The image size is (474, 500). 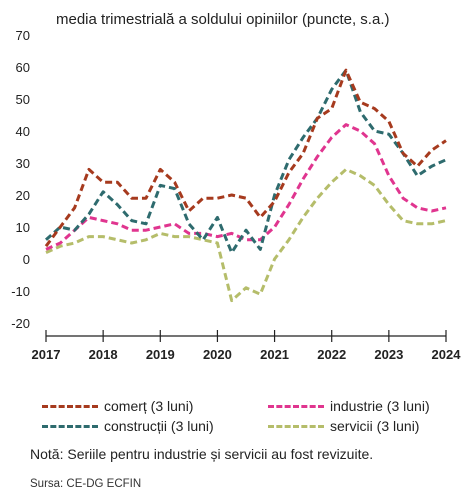 I want to click on legend-label-industrie: industrie (3 luni), so click(x=380, y=406).